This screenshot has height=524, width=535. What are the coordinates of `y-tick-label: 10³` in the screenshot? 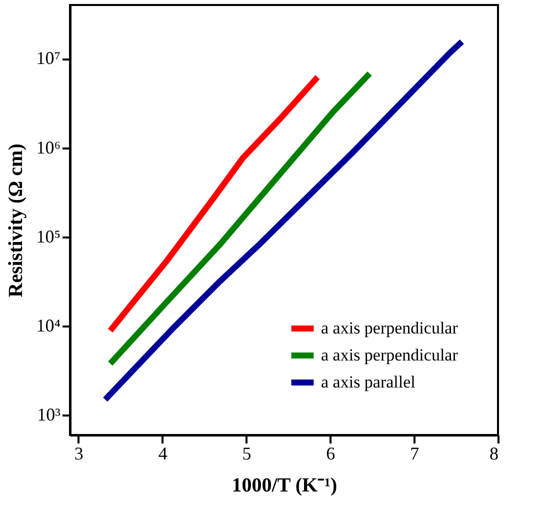 It's located at (49, 414).